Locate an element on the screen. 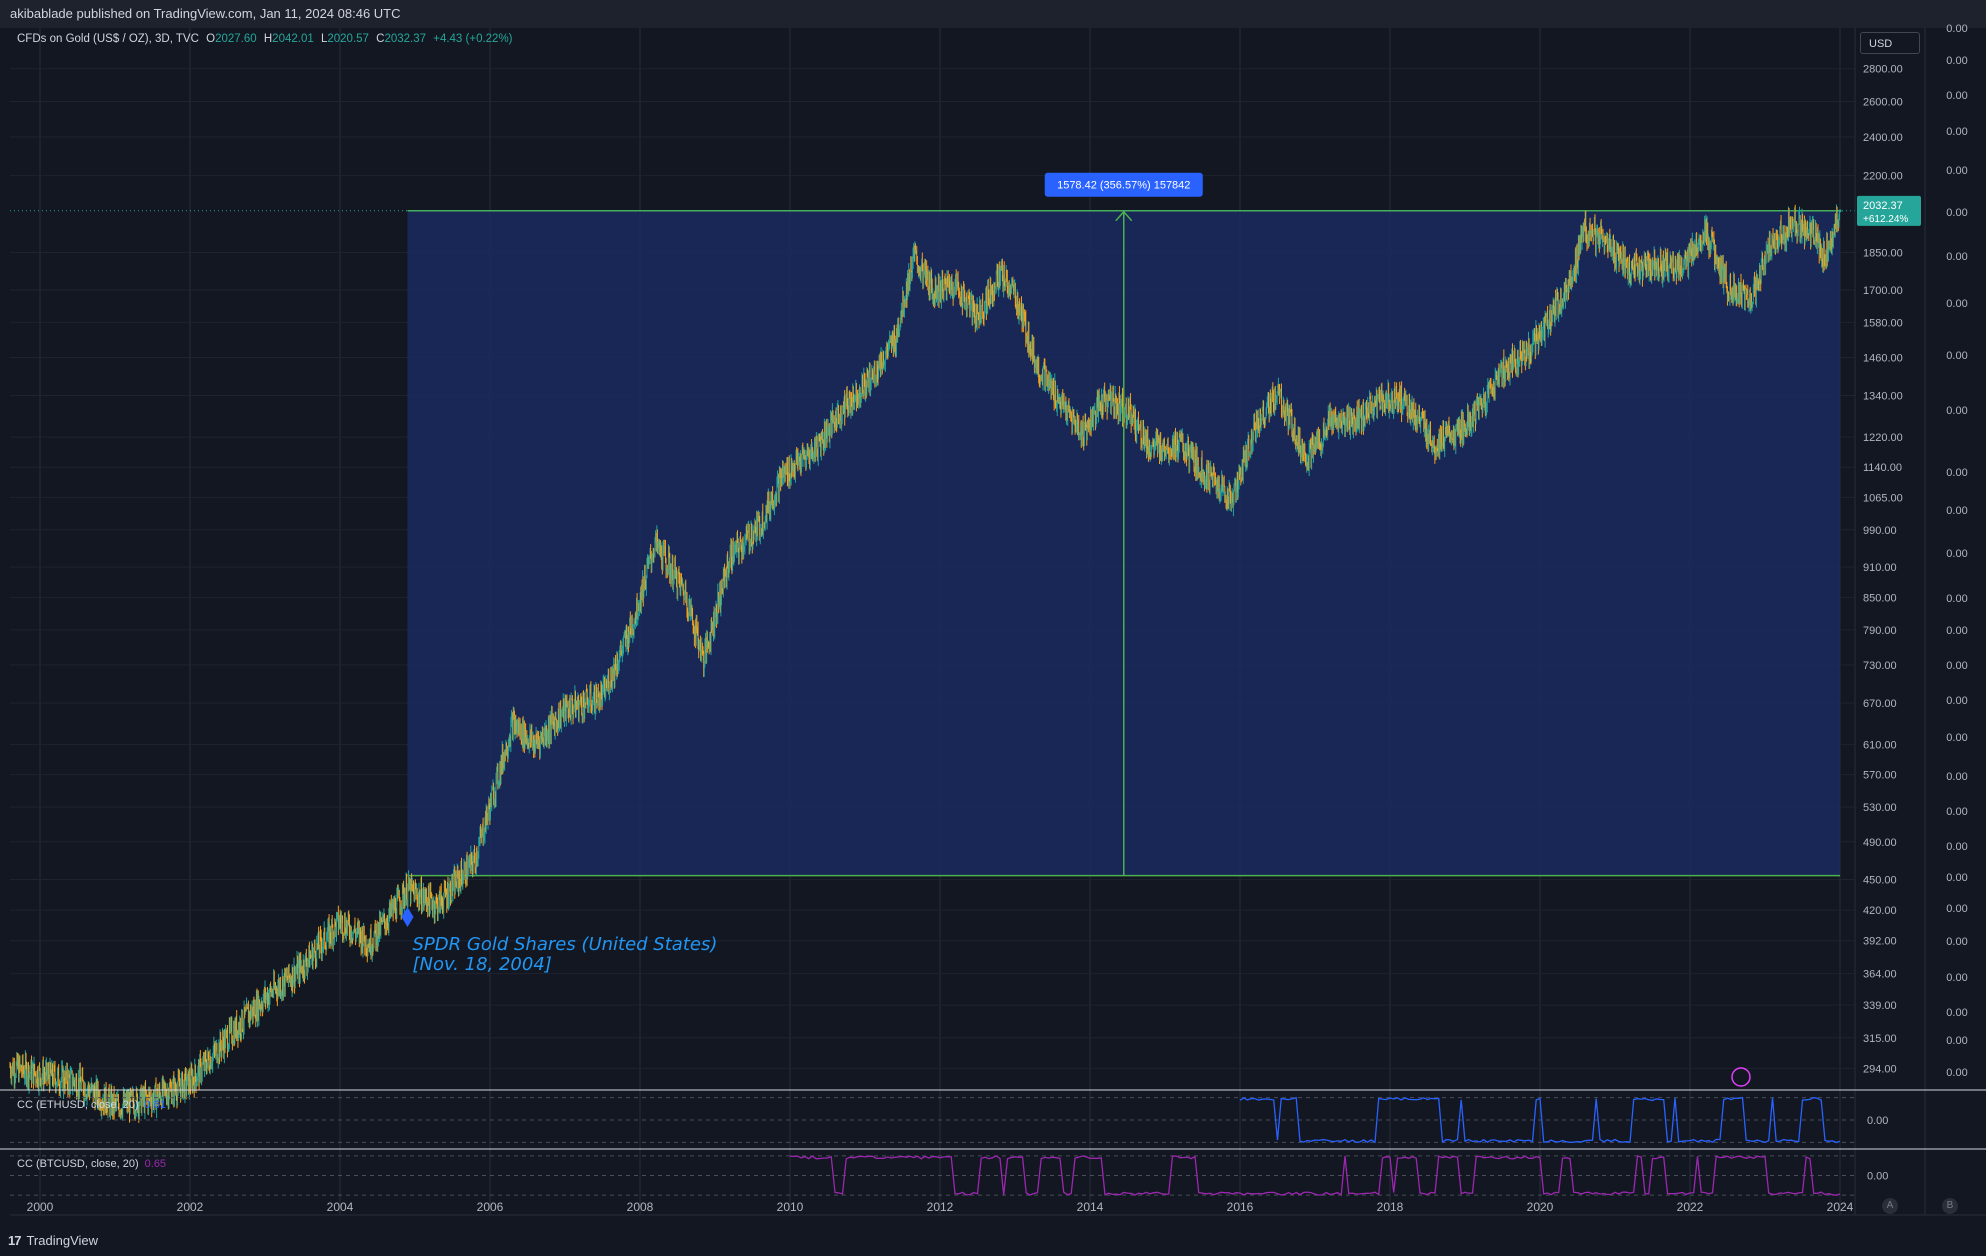 This screenshot has height=1256, width=1986. price-tick-label: 570.00 is located at coordinates (1880, 776).